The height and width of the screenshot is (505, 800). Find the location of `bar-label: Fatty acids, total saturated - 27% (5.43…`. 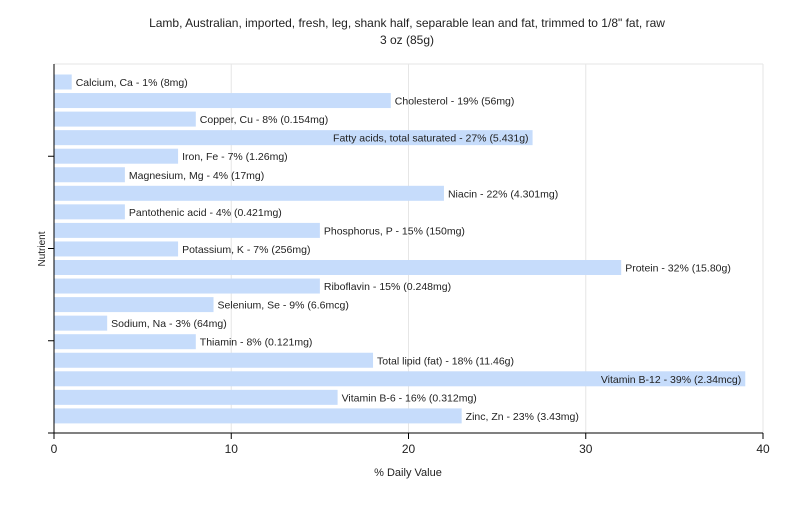

bar-label: Fatty acids, total saturated - 27% (5.43… is located at coordinates (431, 139).